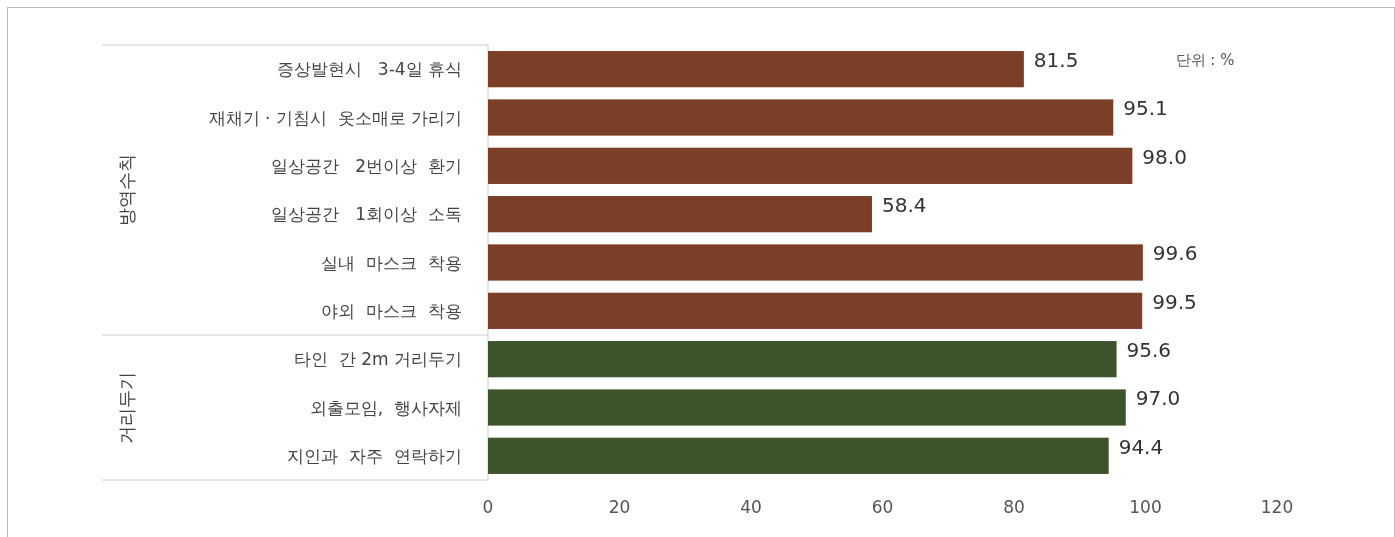 Image resolution: width=1395 pixels, height=537 pixels. I want to click on y-tick-label: 지인과 자주 연락하기, so click(374, 455).